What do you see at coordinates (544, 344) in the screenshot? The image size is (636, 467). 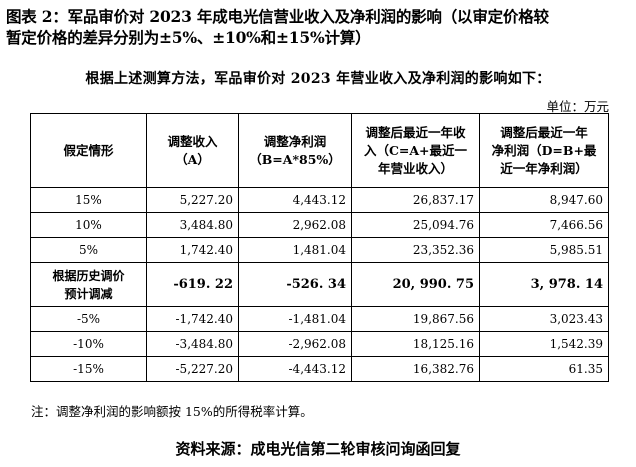 I see `cell-adj-profit-total: 1,542.39` at bounding box center [544, 344].